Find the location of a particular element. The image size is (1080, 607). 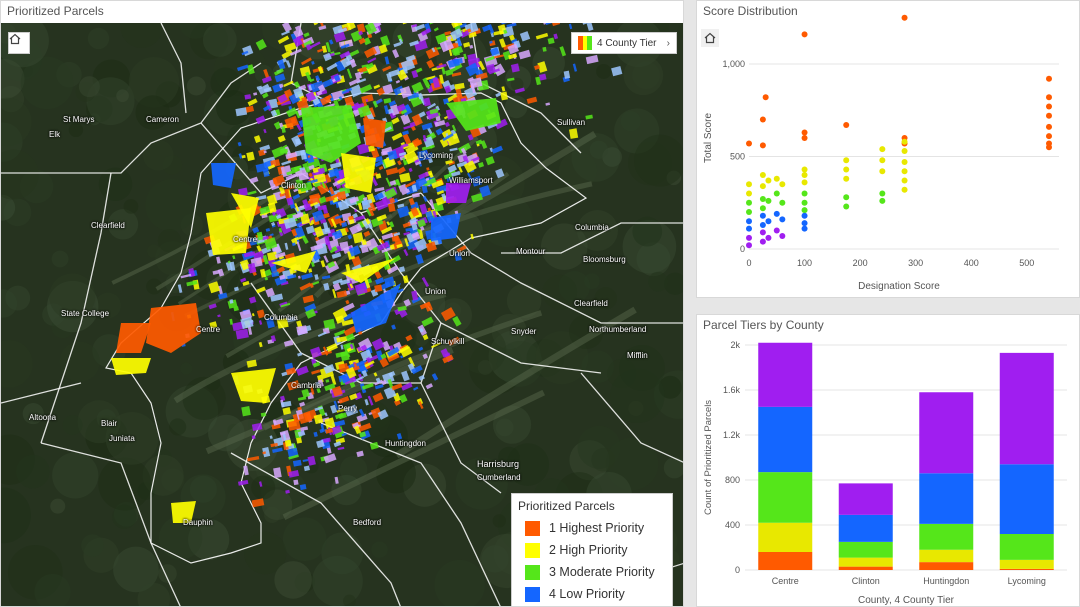

layer-toggle-button: 4 County Tier › is located at coordinates (624, 43).